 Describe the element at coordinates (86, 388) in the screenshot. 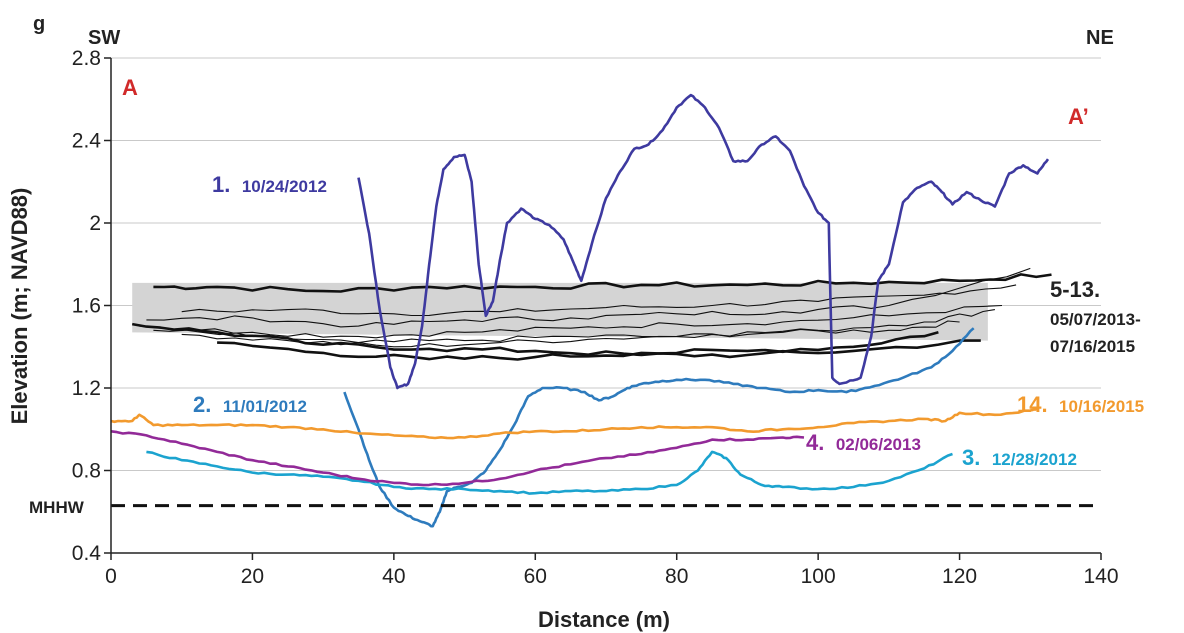

I see `y-tick-label: 1.2` at that location.